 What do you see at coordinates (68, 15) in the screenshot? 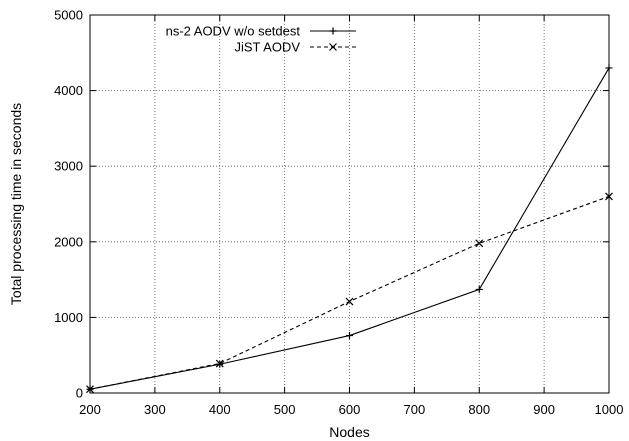
I see `y-tick-label: 5000` at bounding box center [68, 15].